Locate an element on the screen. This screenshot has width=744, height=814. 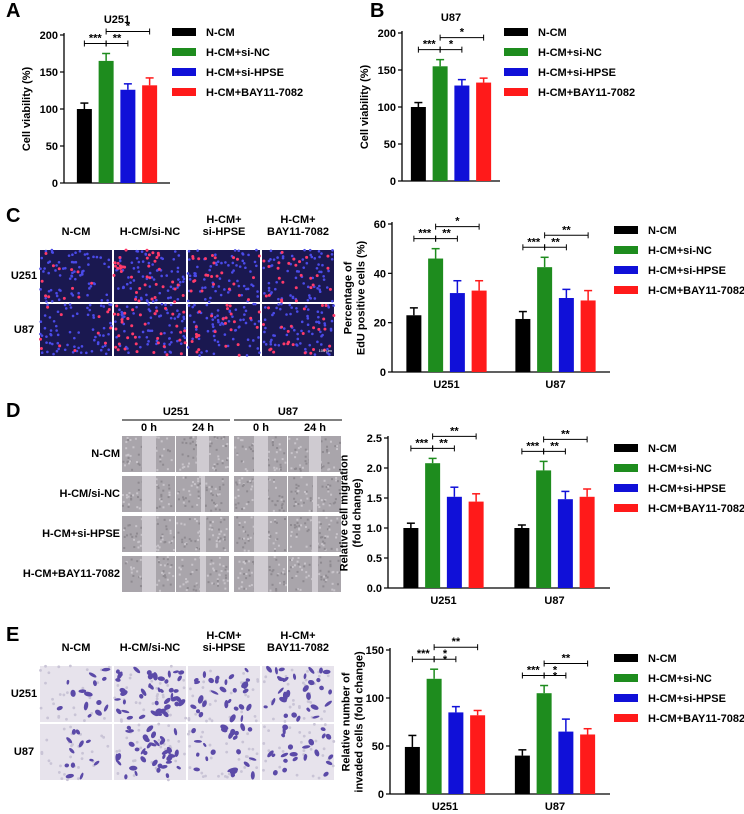
legend-label-0: N-CM is located at coordinates (662, 449).